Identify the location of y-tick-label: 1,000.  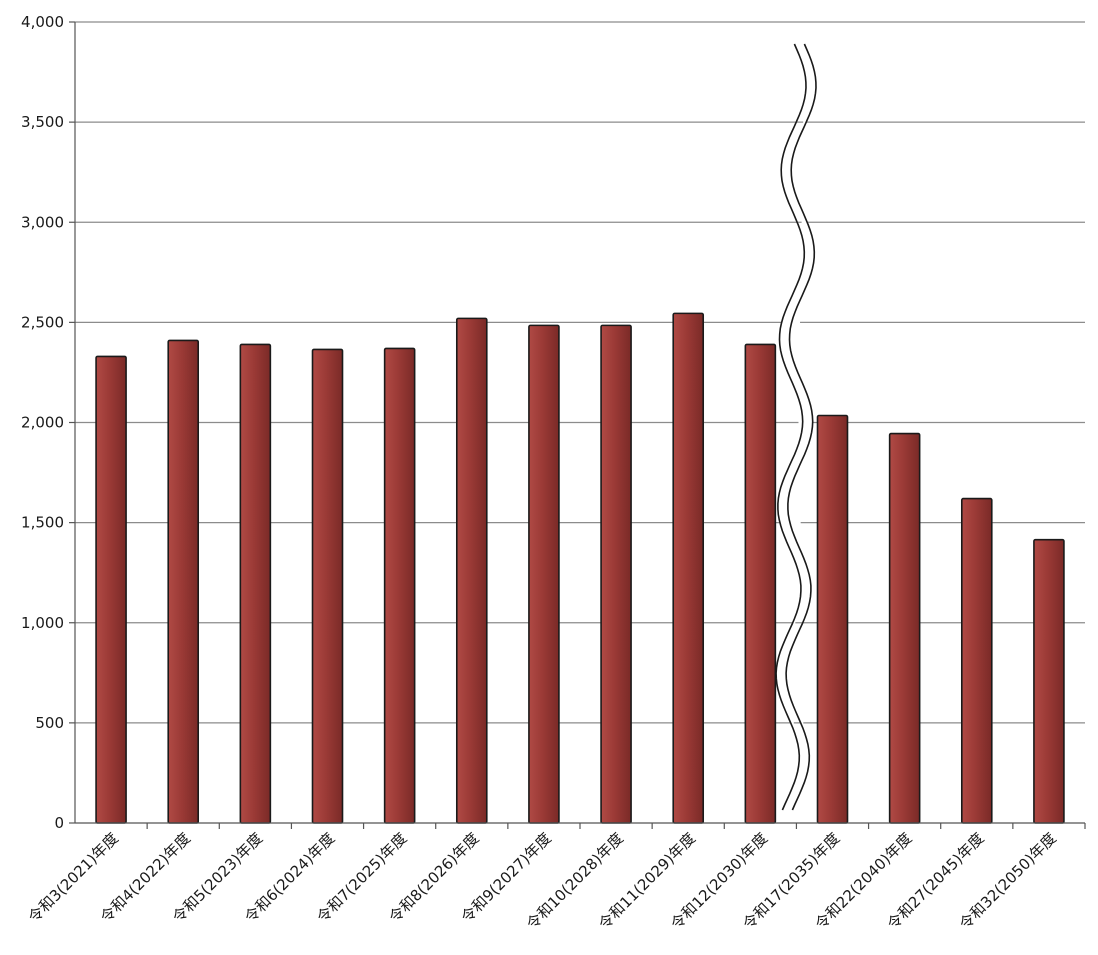
(42, 623).